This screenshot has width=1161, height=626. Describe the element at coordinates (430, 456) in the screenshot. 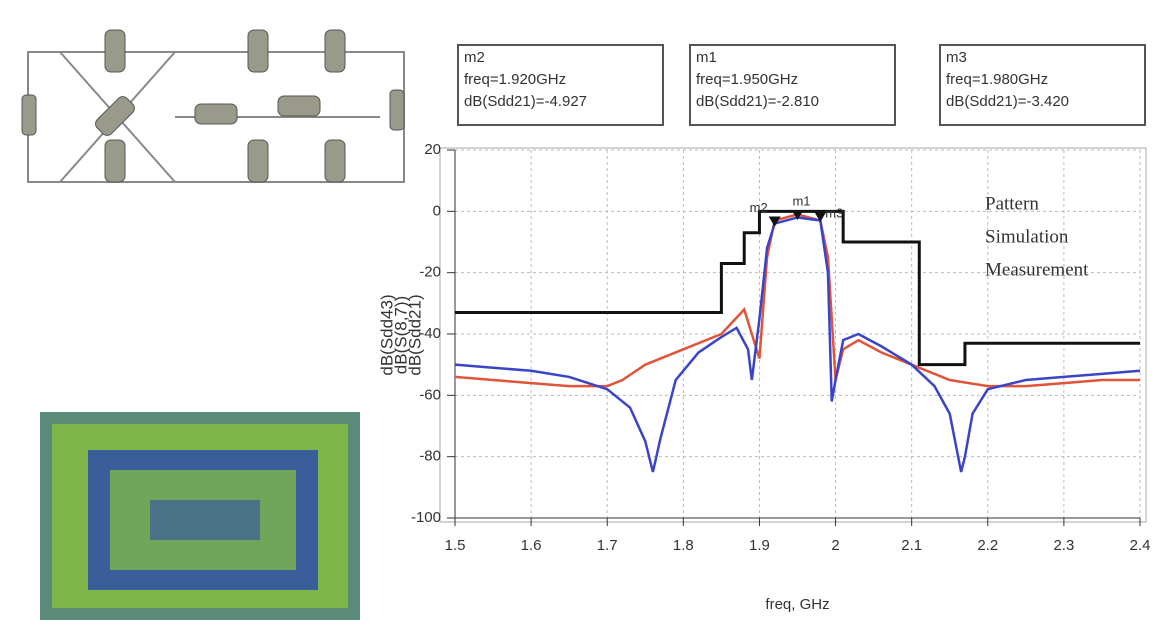

I see `y-tick-label: -80` at that location.